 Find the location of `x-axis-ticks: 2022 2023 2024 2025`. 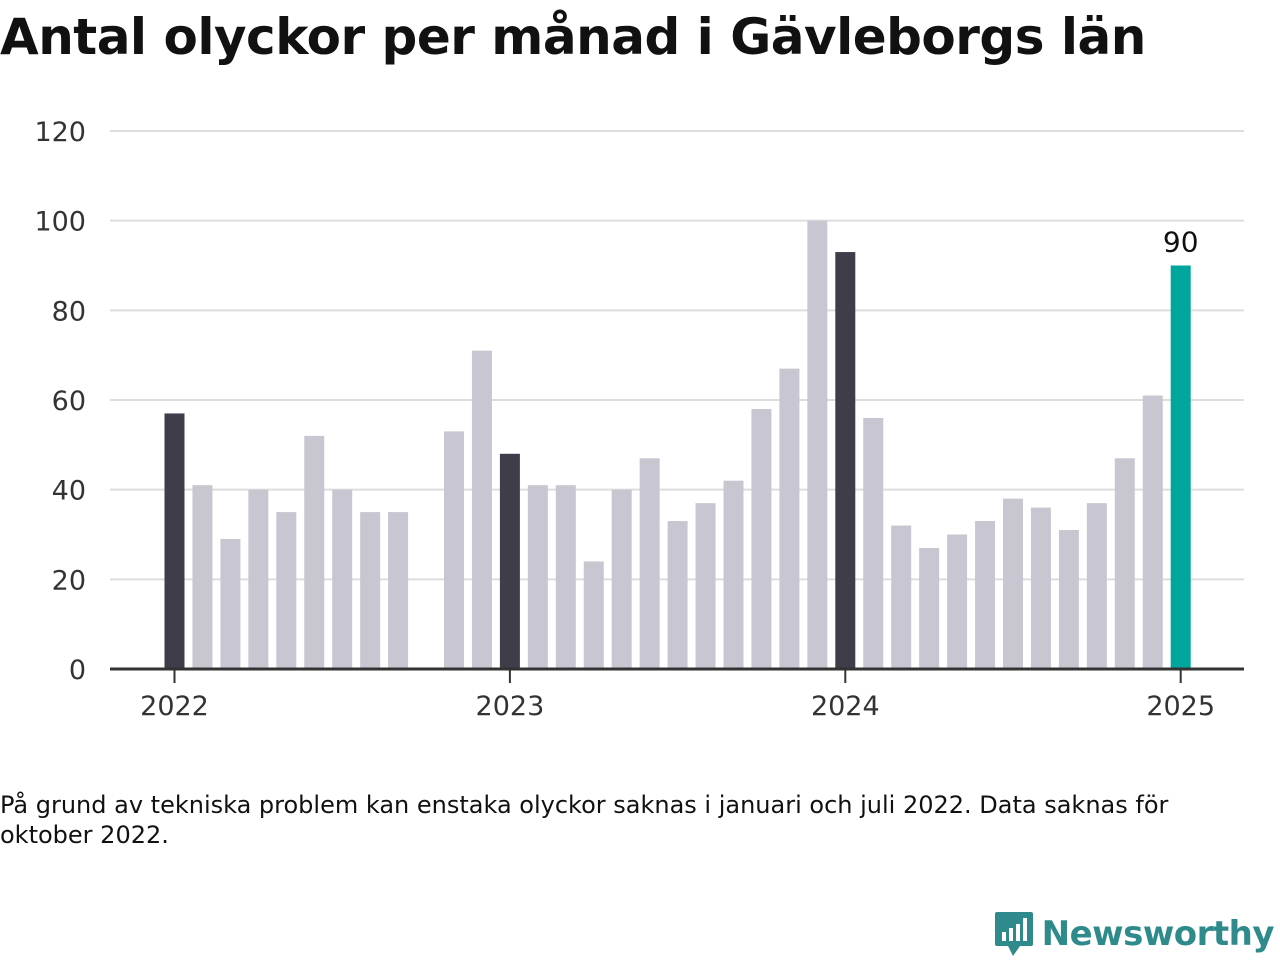

x-axis-ticks: 2022 2023 2024 2025 is located at coordinates (677, 695).